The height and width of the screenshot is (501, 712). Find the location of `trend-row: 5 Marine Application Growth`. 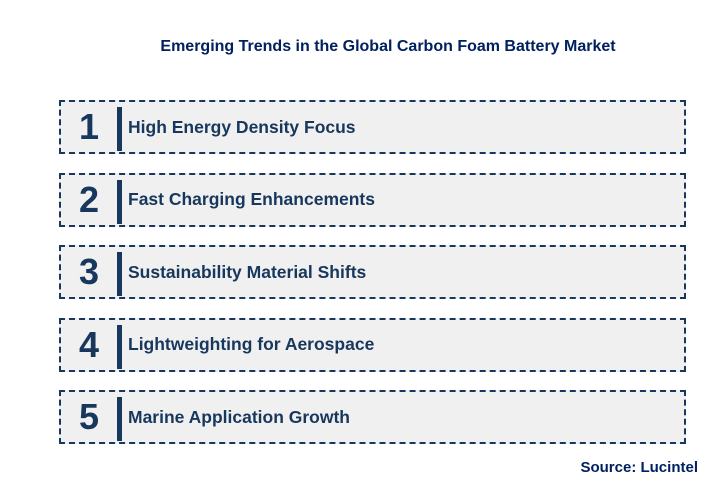

trend-row: 5 Marine Application Growth is located at coordinates (372, 417).